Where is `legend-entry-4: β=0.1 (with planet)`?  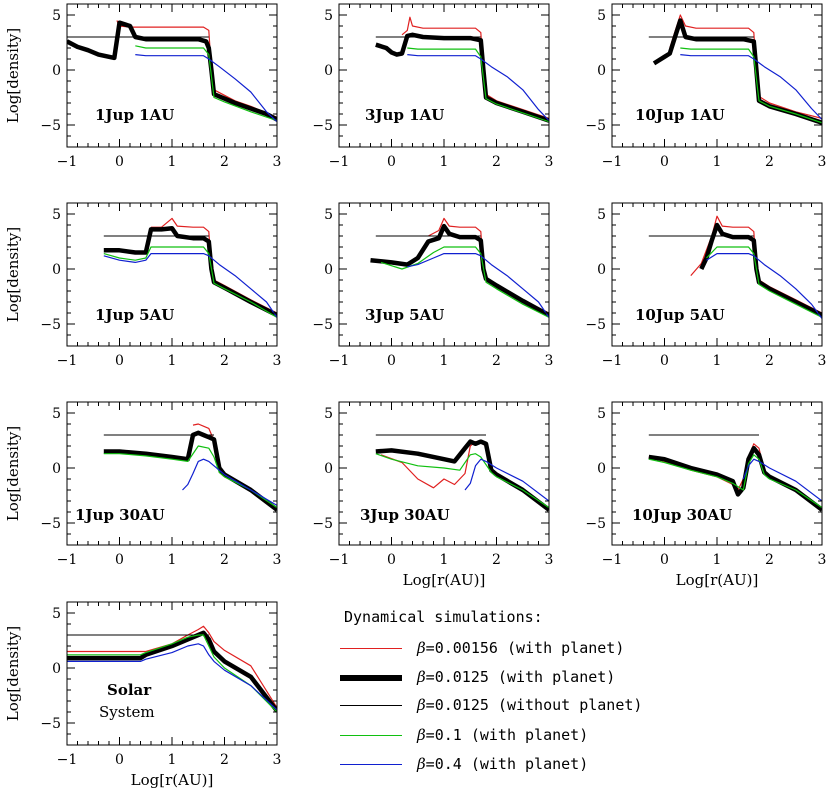 legend-entry-4: β=0.1 (with planet) is located at coordinates (577, 736).